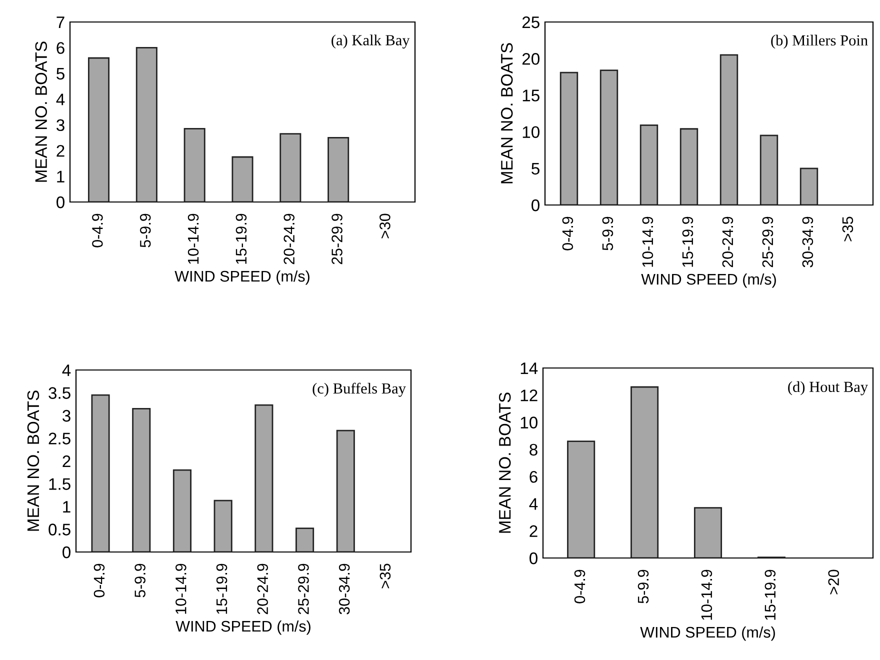  What do you see at coordinates (59, 438) in the screenshot?
I see `y-tick-label: 2.5` at bounding box center [59, 438].